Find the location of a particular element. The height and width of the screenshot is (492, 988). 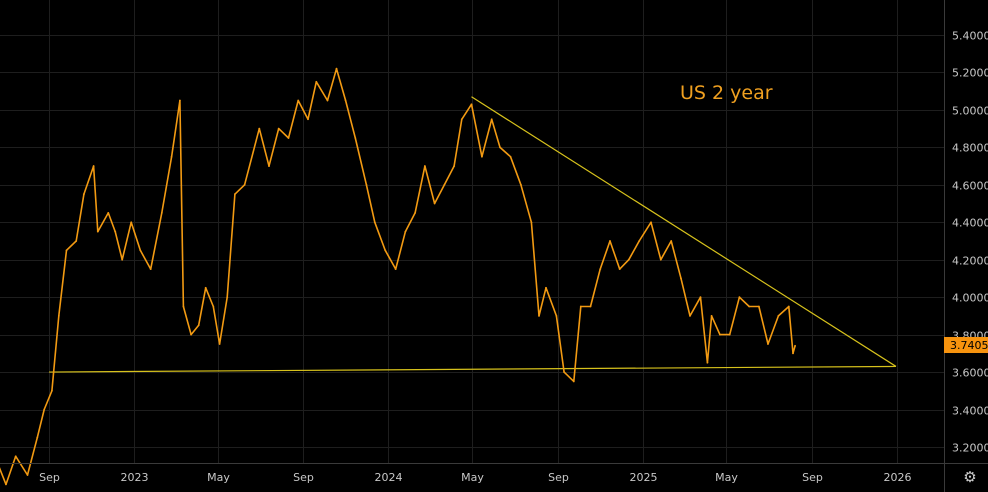

y-tick-label: 4.8000 is located at coordinates (970, 148).